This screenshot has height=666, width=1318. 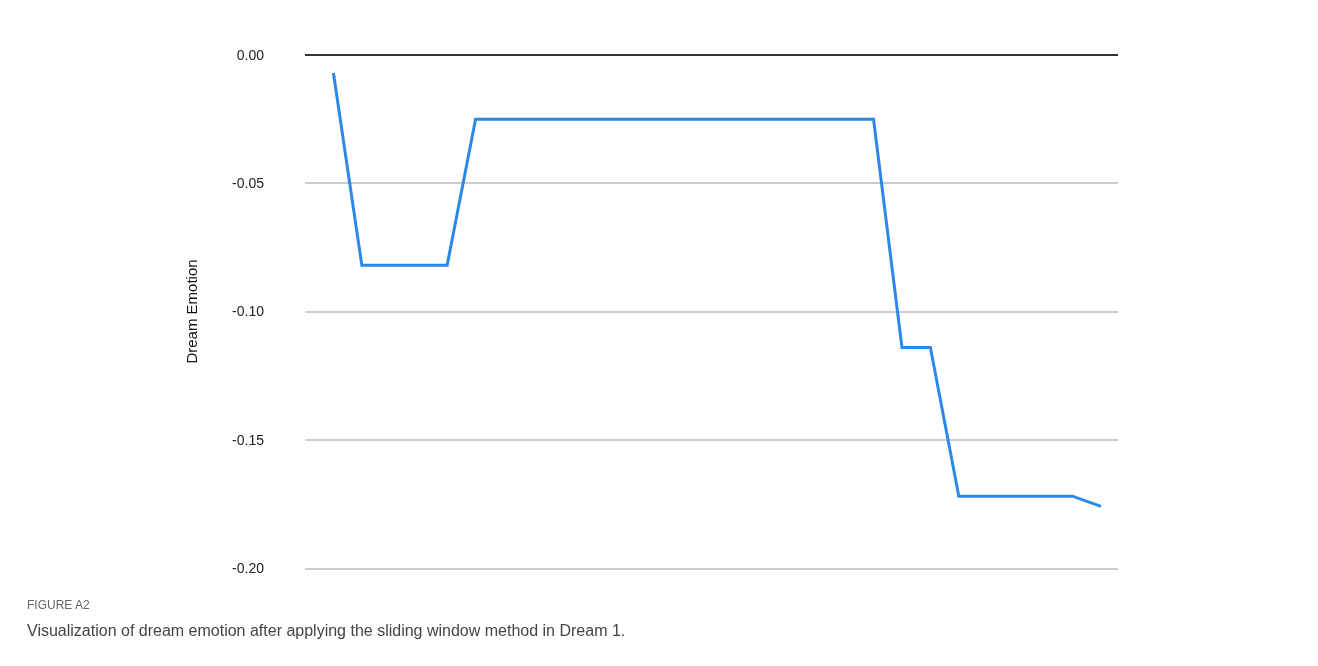 I want to click on caption: FIGURE A2, so click(x=59, y=605).